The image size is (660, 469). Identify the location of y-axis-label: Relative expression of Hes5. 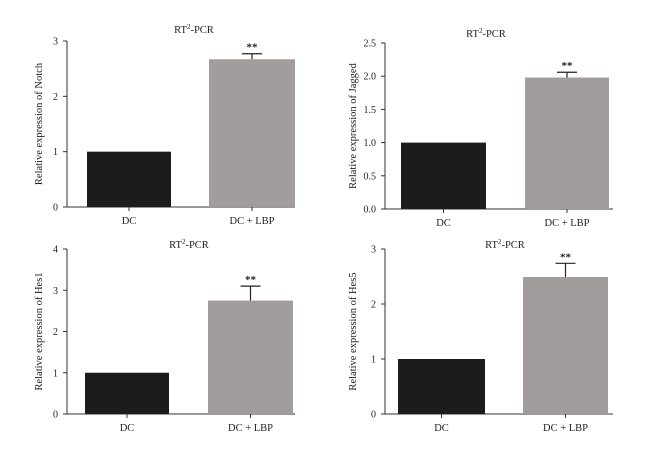
(353, 331).